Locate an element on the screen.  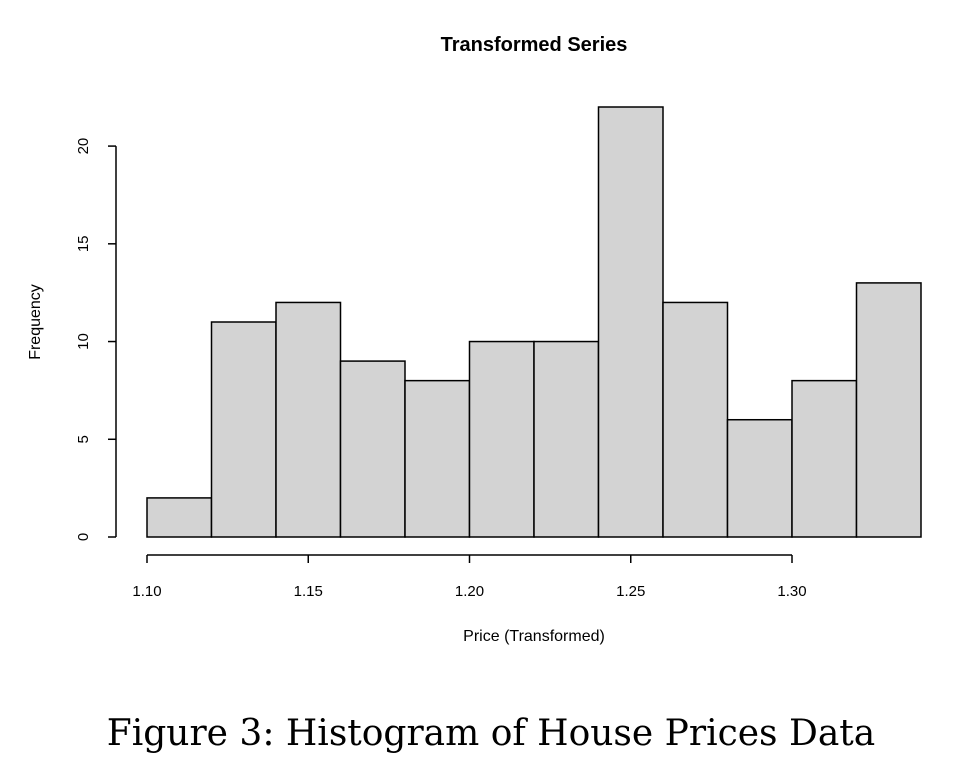
x-tick-label: 1.15 is located at coordinates (308, 591).